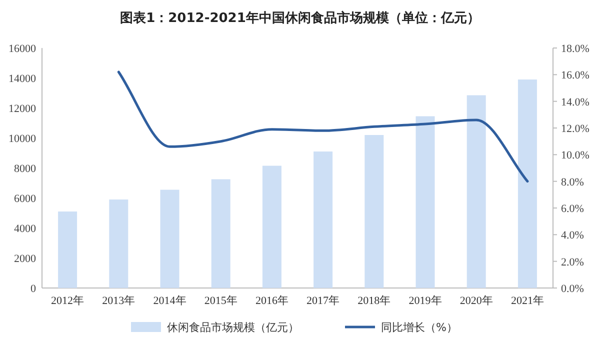 This screenshot has height=347, width=600. What do you see at coordinates (25, 169) in the screenshot?
I see `y-tick-label: 8000` at bounding box center [25, 169].